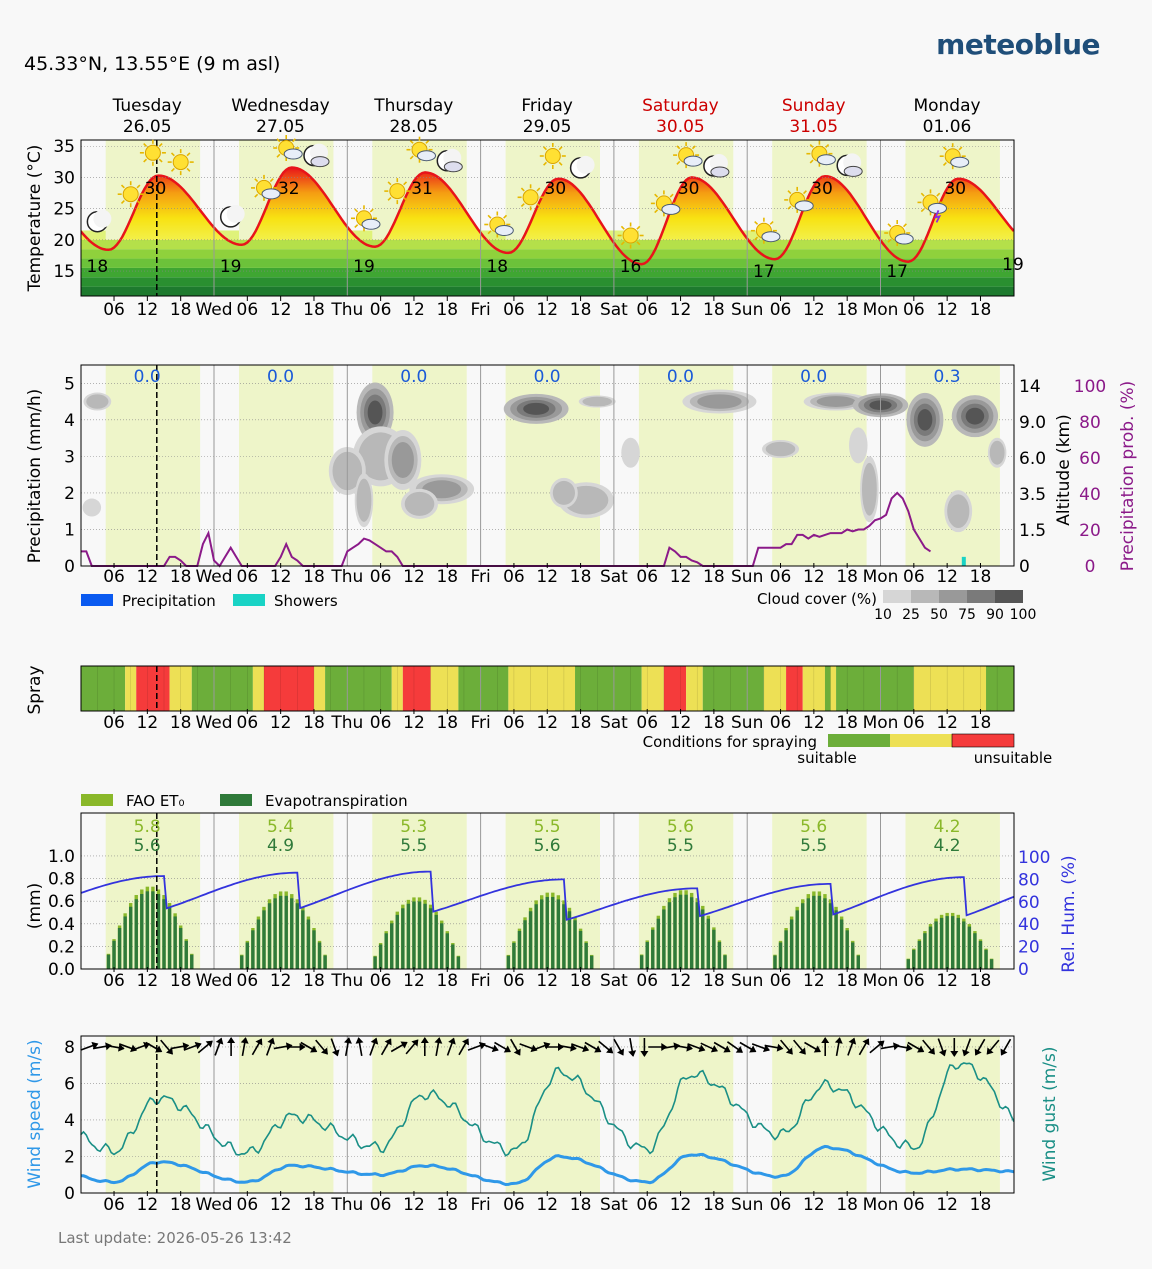 The width and height of the screenshot is (1152, 1269). I want to click on daylight-band-precip, so click(153, 465).